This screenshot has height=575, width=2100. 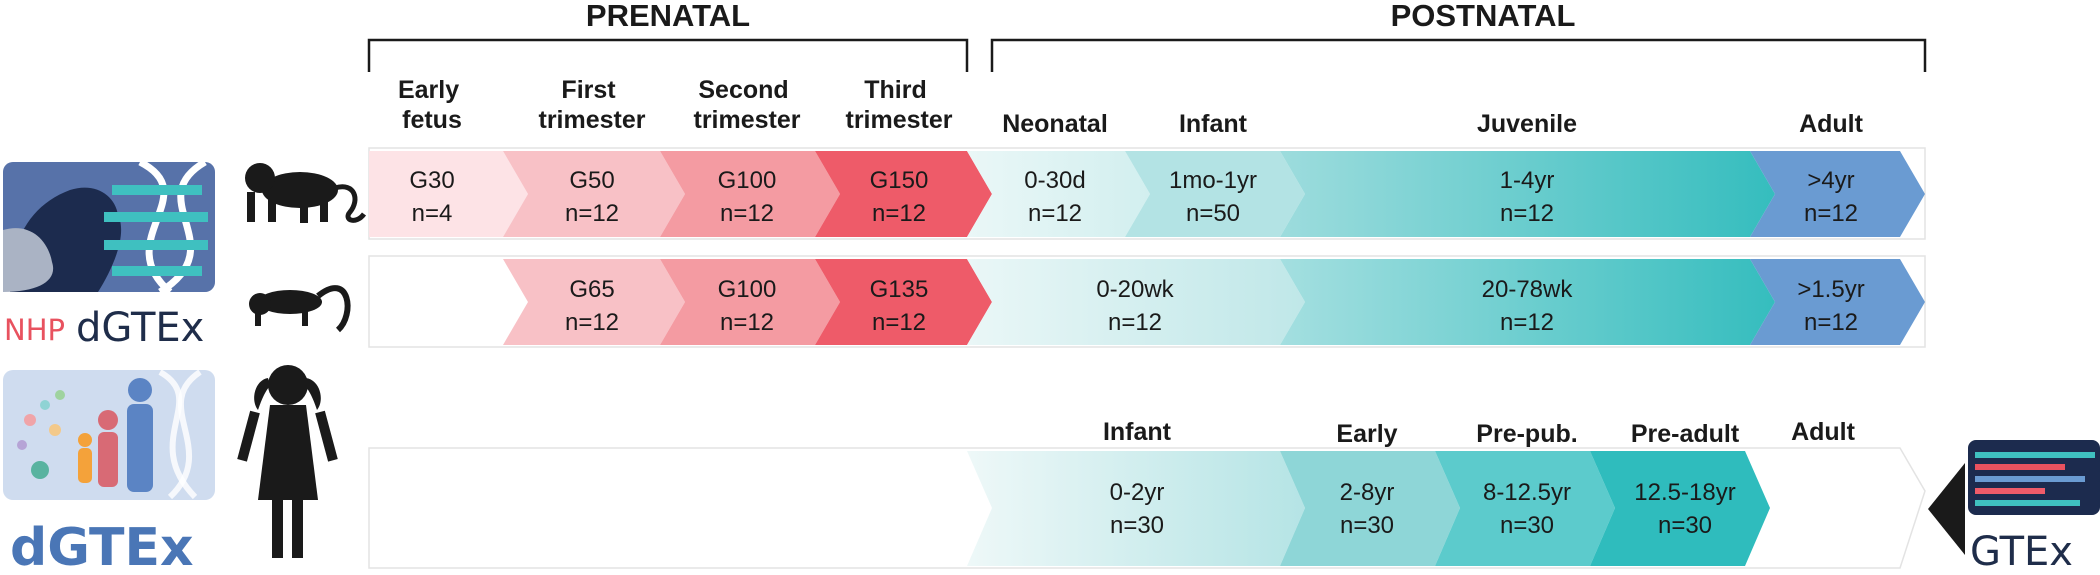 I want to click on marmoset-cell-juvenile, so click(x=1527, y=302).